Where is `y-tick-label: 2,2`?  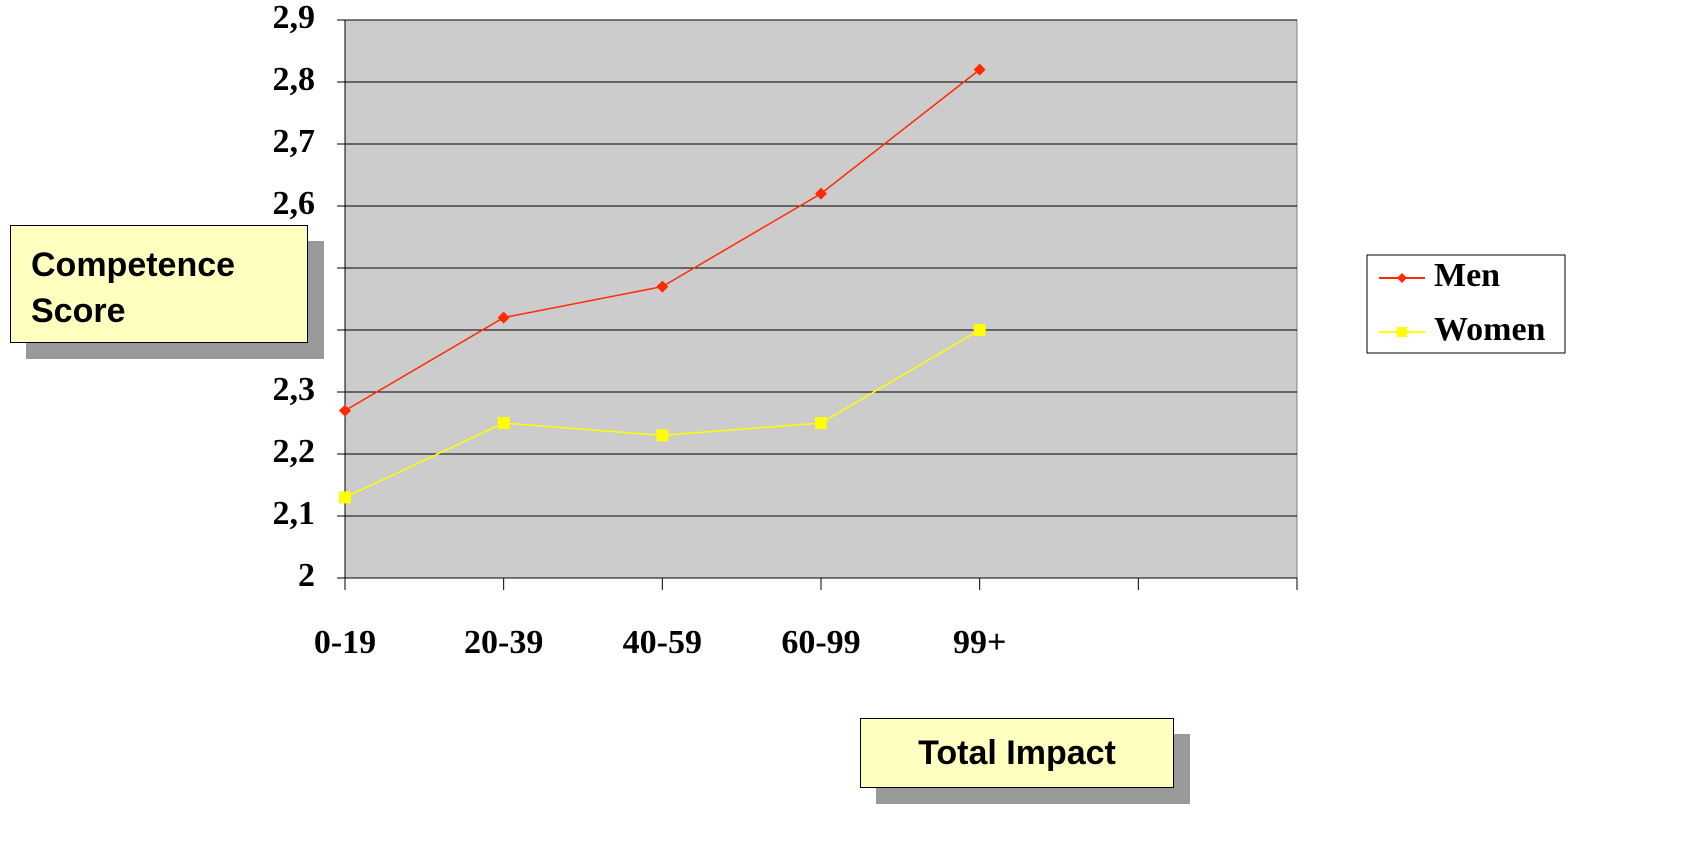
y-tick-label: 2,2 is located at coordinates (294, 451).